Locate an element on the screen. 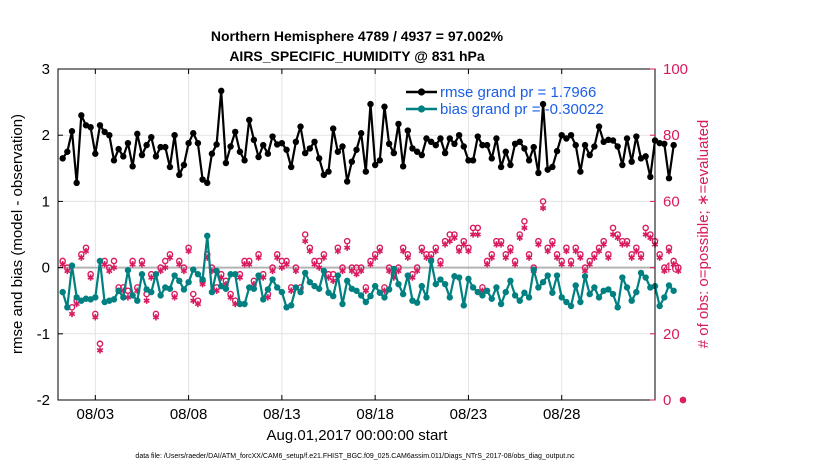 This screenshot has width=830, height=470. x-axis-label: Aug.01,2017 00:00:00 start is located at coordinates (358, 435).